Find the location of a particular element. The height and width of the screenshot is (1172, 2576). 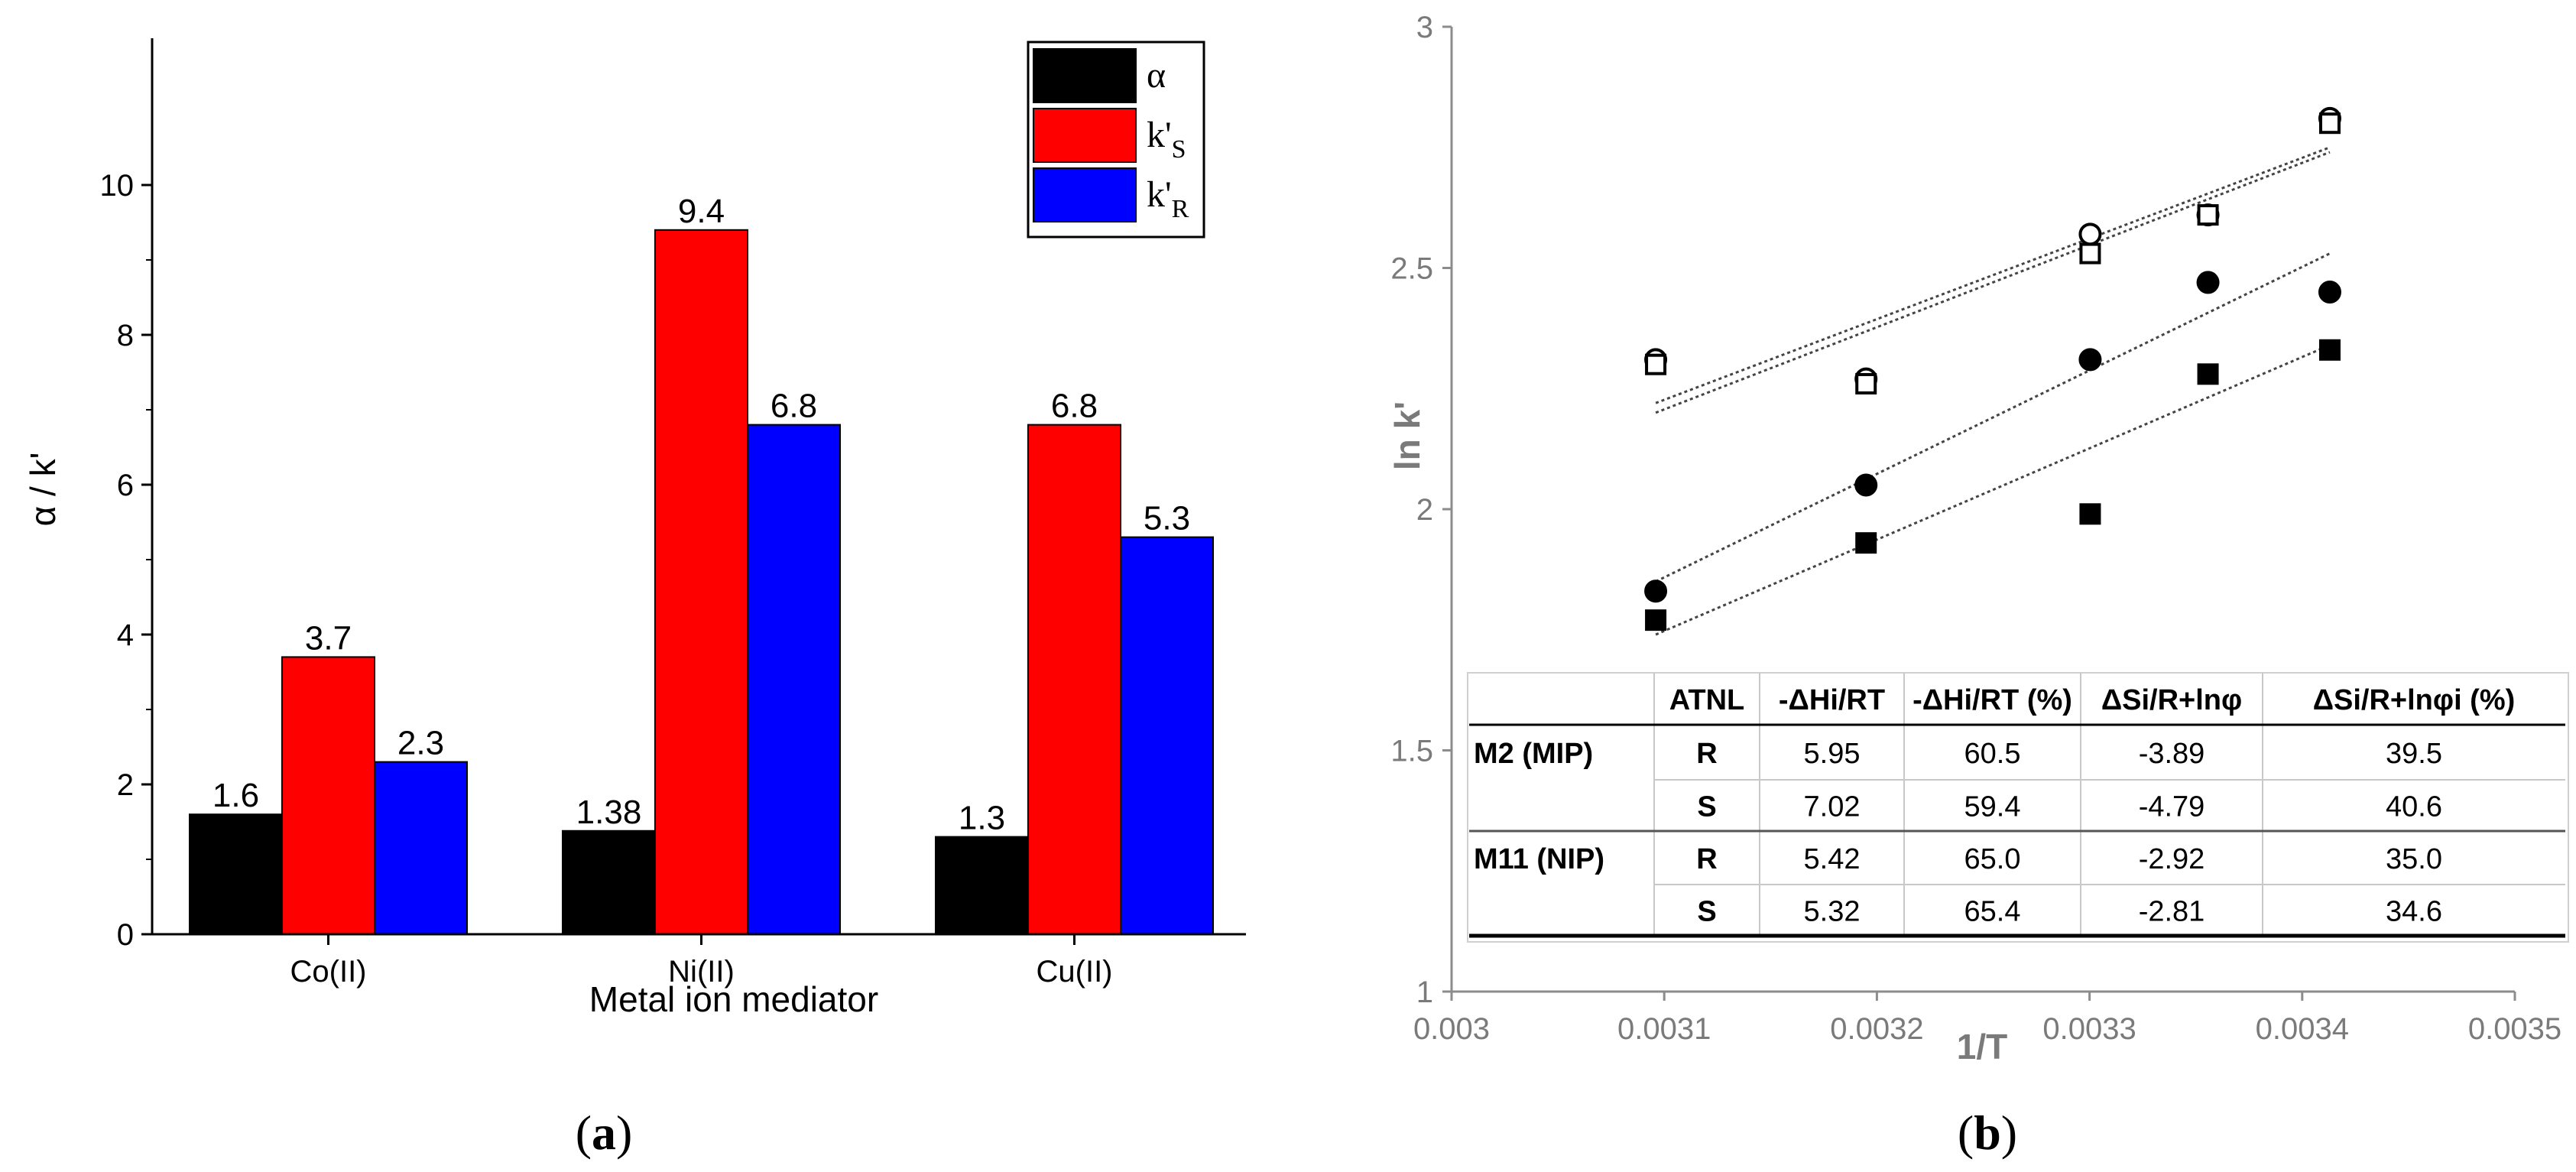

trendline-open-circle is located at coordinates (1993, 275).